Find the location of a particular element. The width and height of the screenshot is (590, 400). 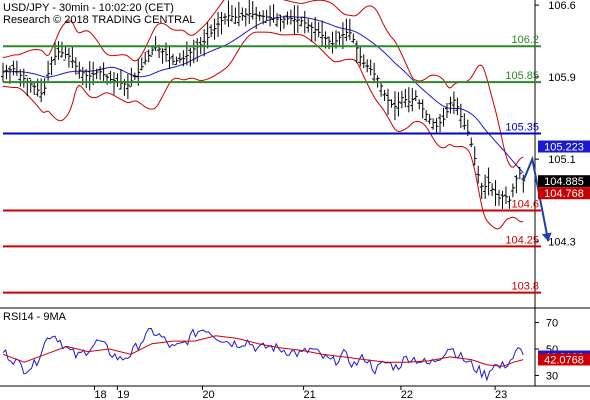

forecast-arrow is located at coordinates (536, 198).